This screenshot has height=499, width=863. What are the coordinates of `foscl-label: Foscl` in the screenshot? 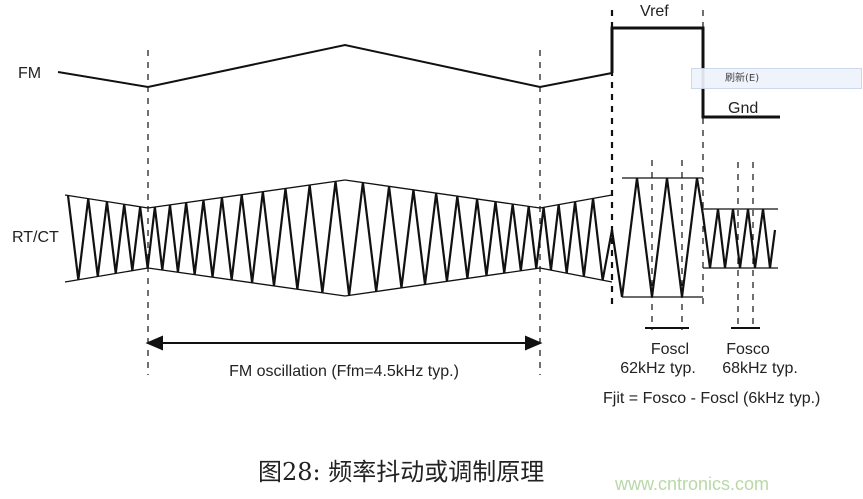 It's located at (670, 349).